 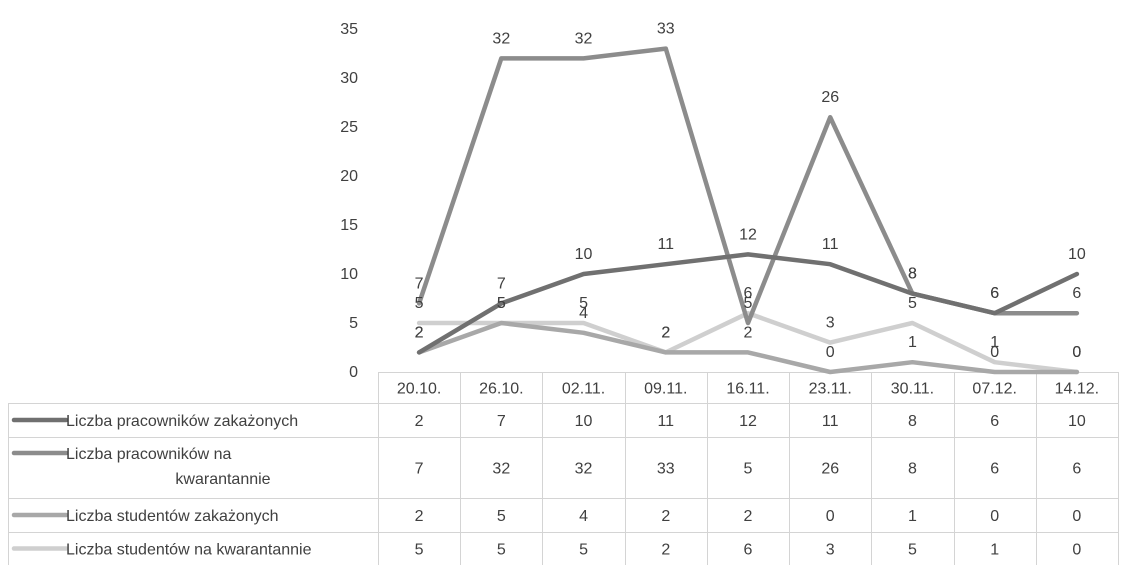 What do you see at coordinates (748, 234) in the screenshot?
I see `data-label: 12` at bounding box center [748, 234].